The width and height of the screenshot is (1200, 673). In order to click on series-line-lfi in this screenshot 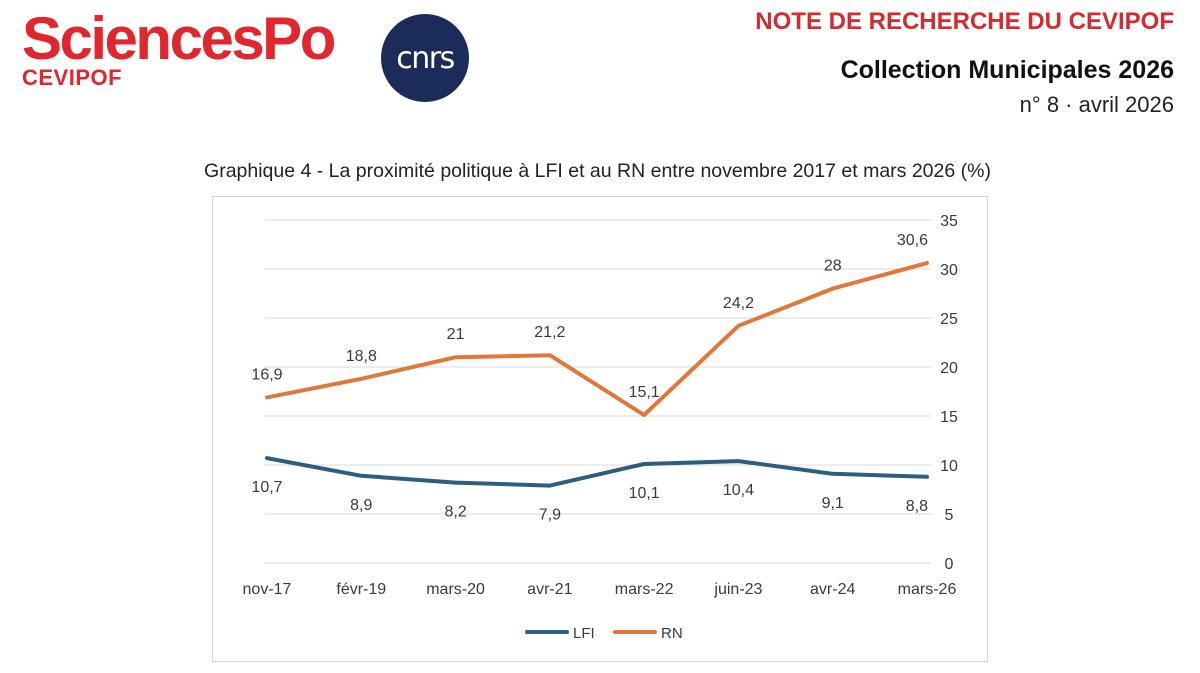, I will do `click(597, 472)`.